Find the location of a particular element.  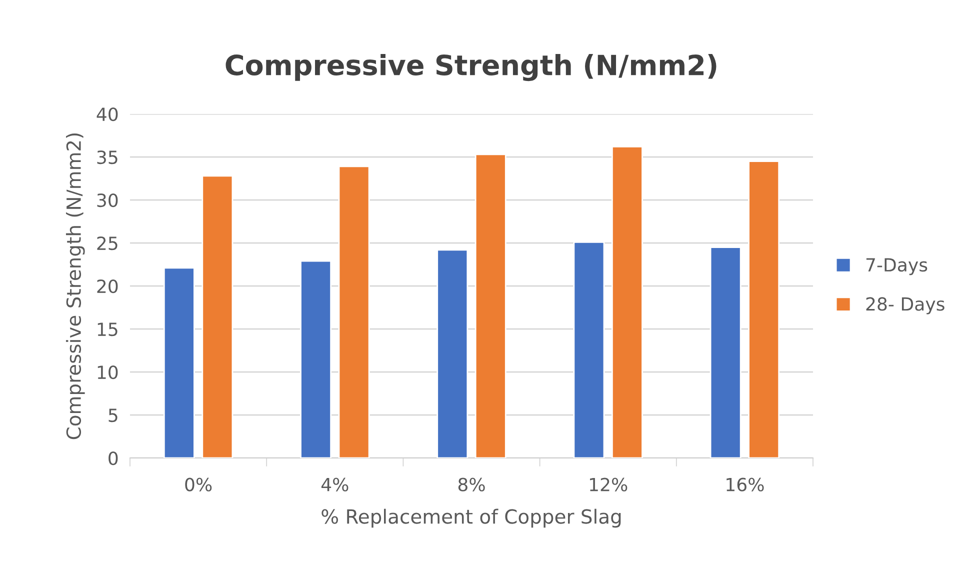

chart-title: Compressive Strength (N/mm2) is located at coordinates (471, 68).